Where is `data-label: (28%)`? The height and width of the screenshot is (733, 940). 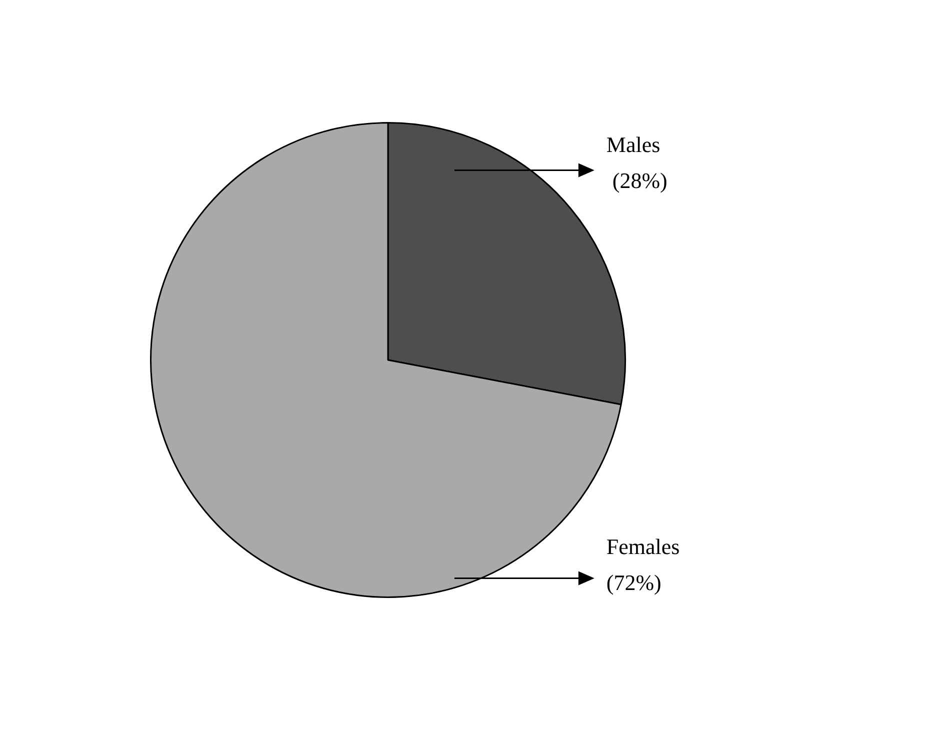 data-label: (28%) is located at coordinates (640, 180).